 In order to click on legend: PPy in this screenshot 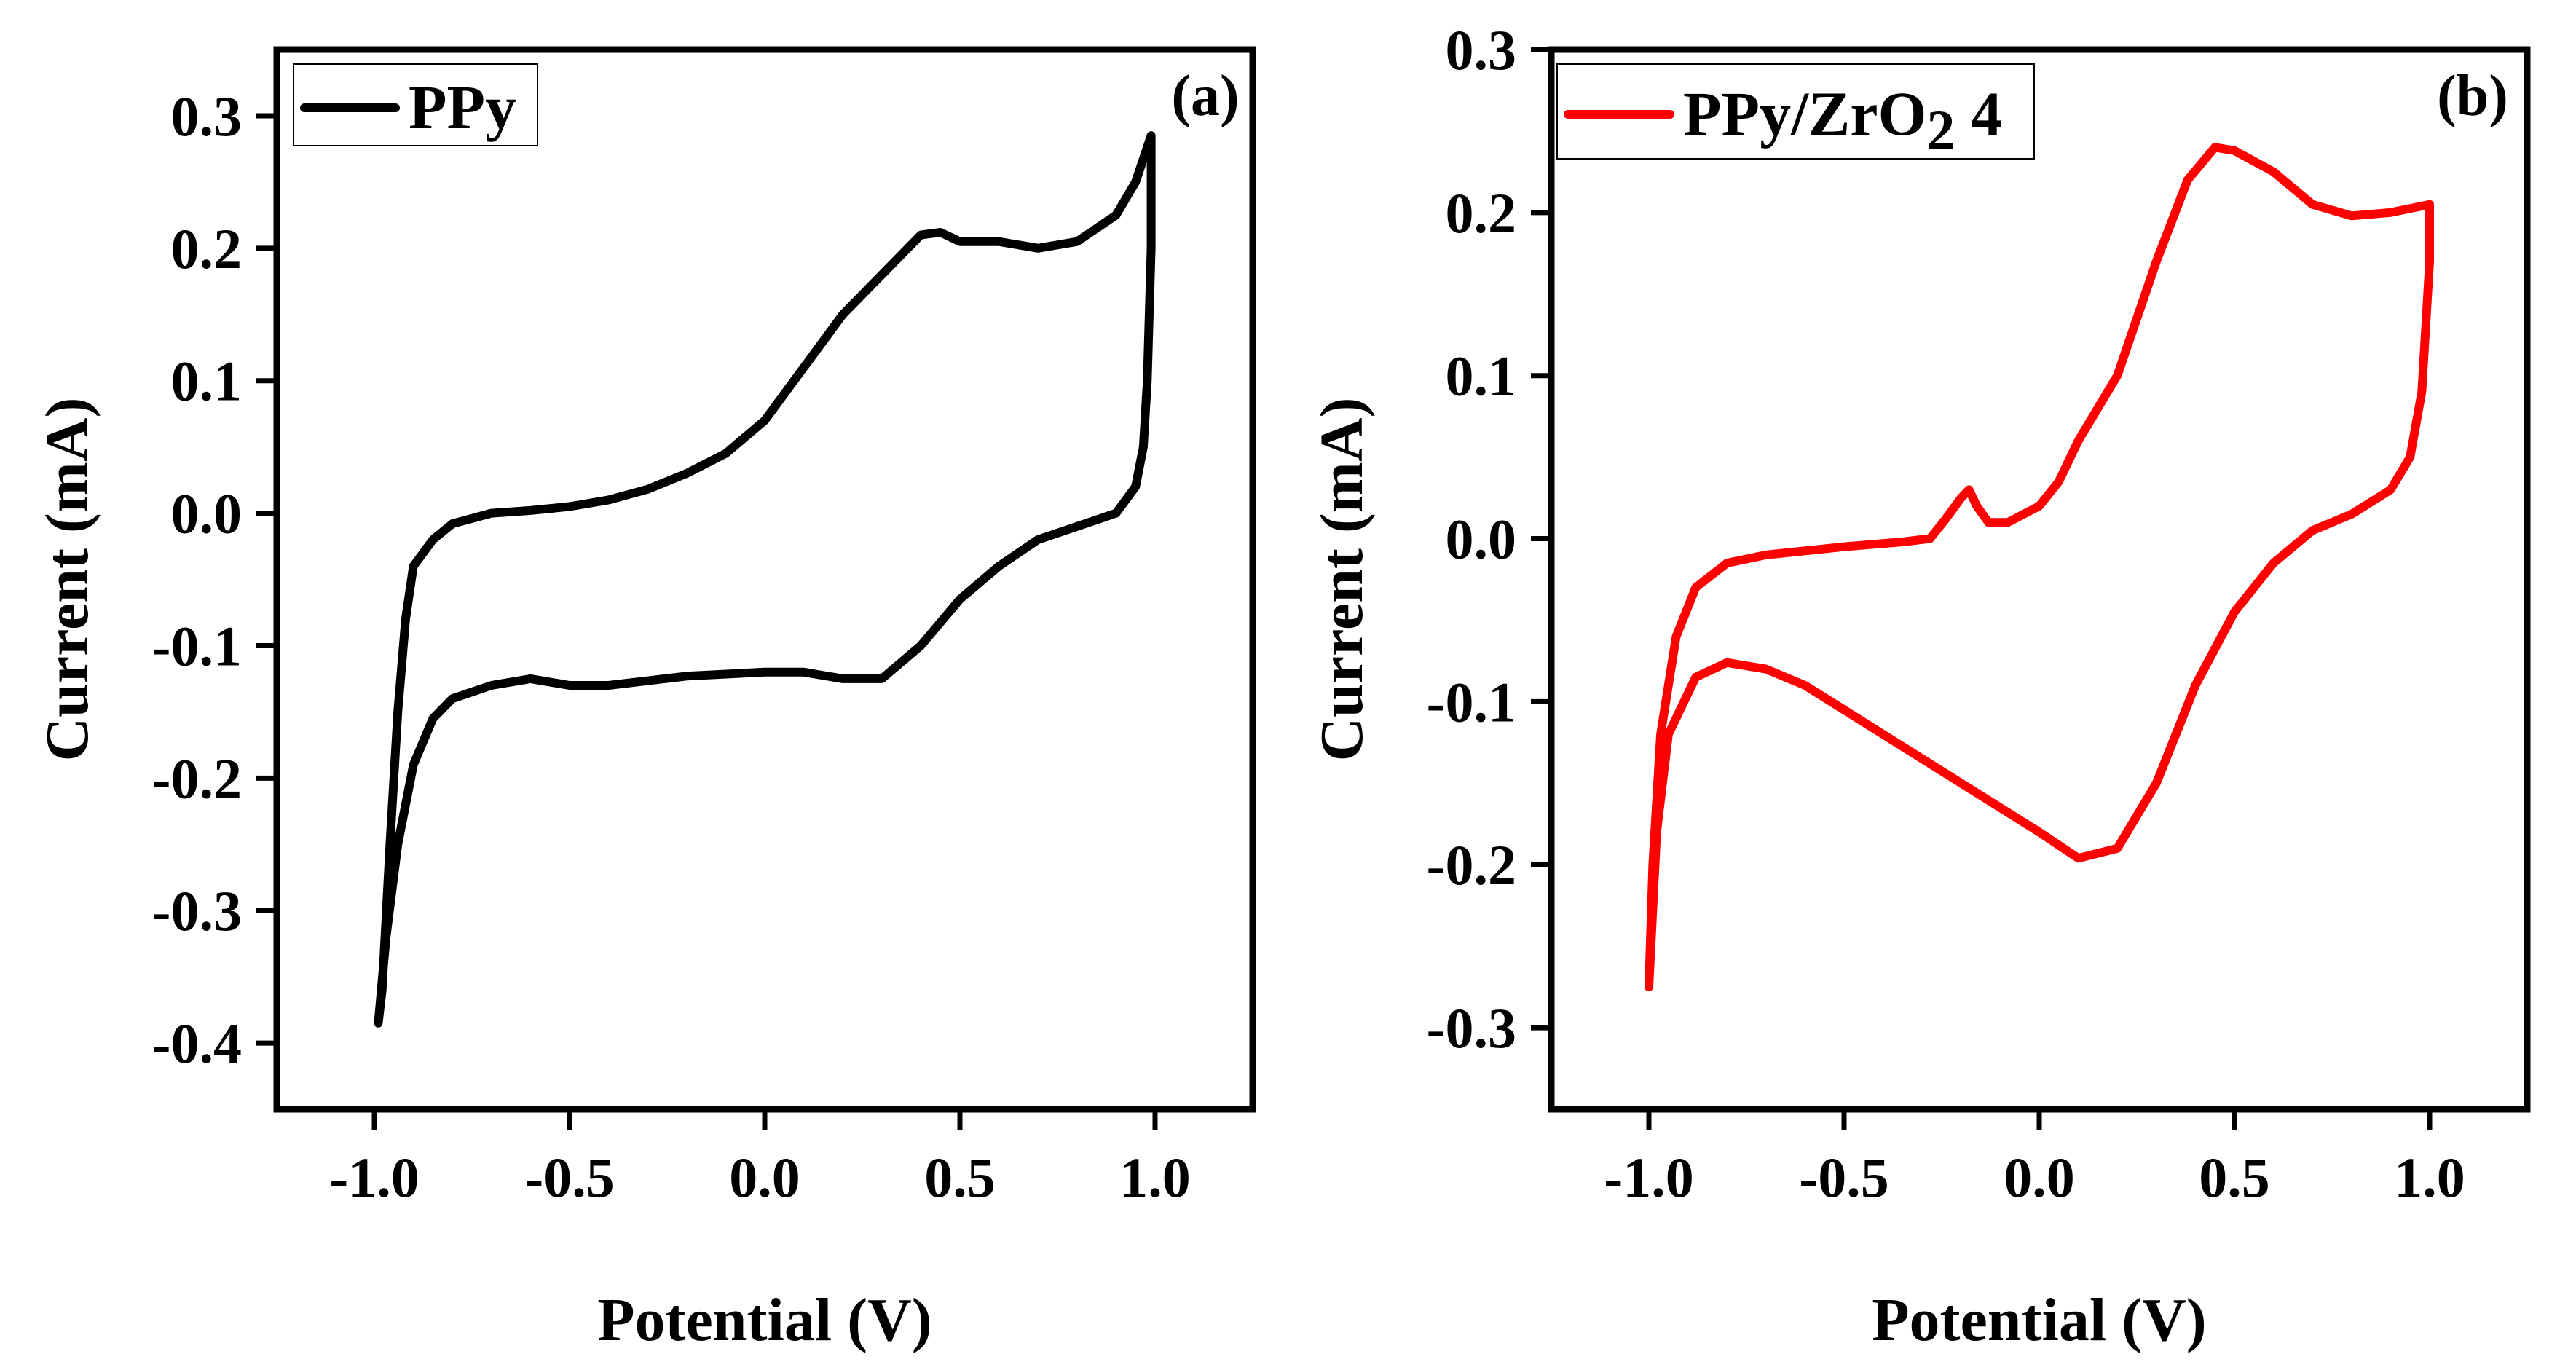, I will do `click(415, 104)`.